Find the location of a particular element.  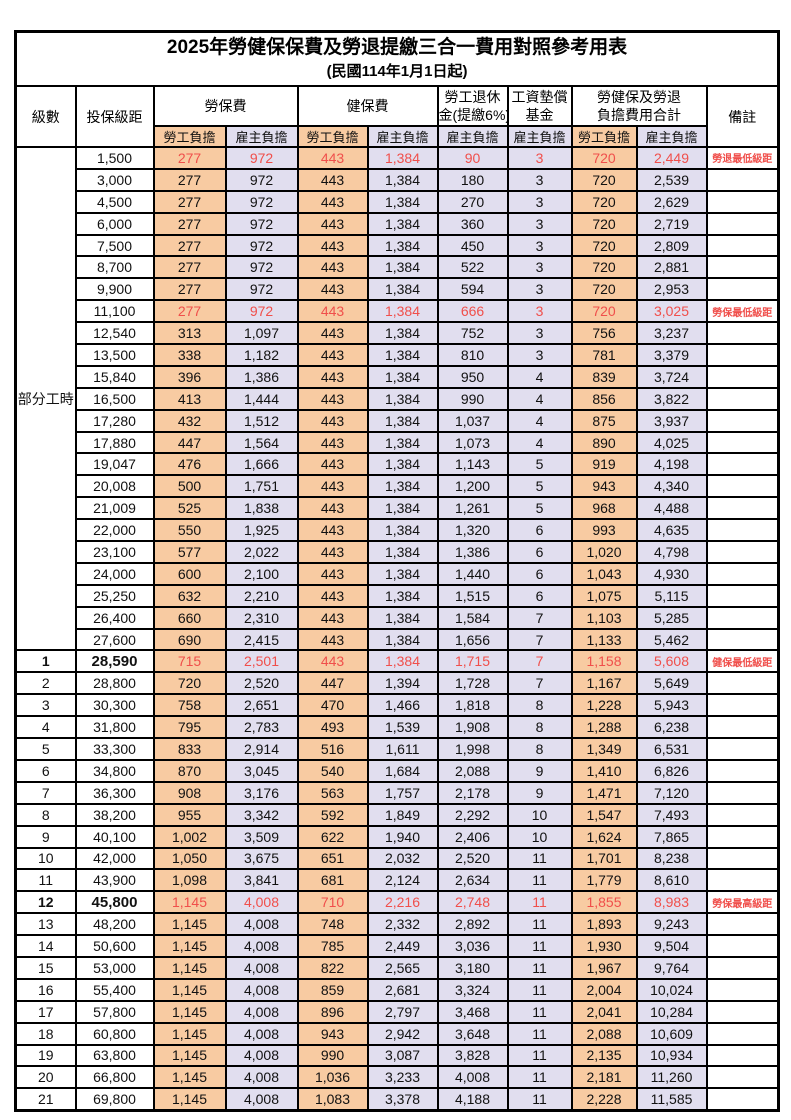

cell-bracket: 31,800 is located at coordinates (114, 727).